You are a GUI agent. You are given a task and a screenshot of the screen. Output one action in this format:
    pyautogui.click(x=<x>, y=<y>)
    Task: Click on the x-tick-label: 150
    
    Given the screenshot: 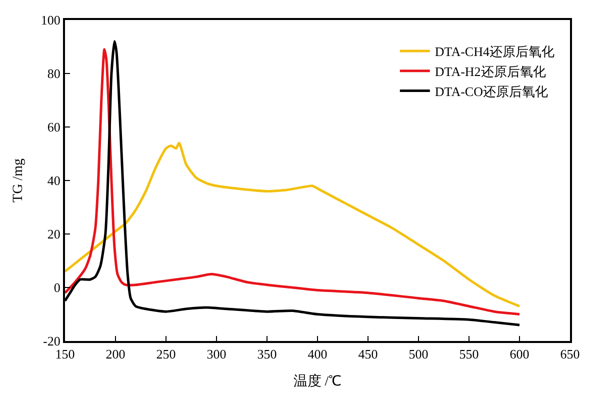 What is the action you would take?
    pyautogui.click(x=65, y=354)
    